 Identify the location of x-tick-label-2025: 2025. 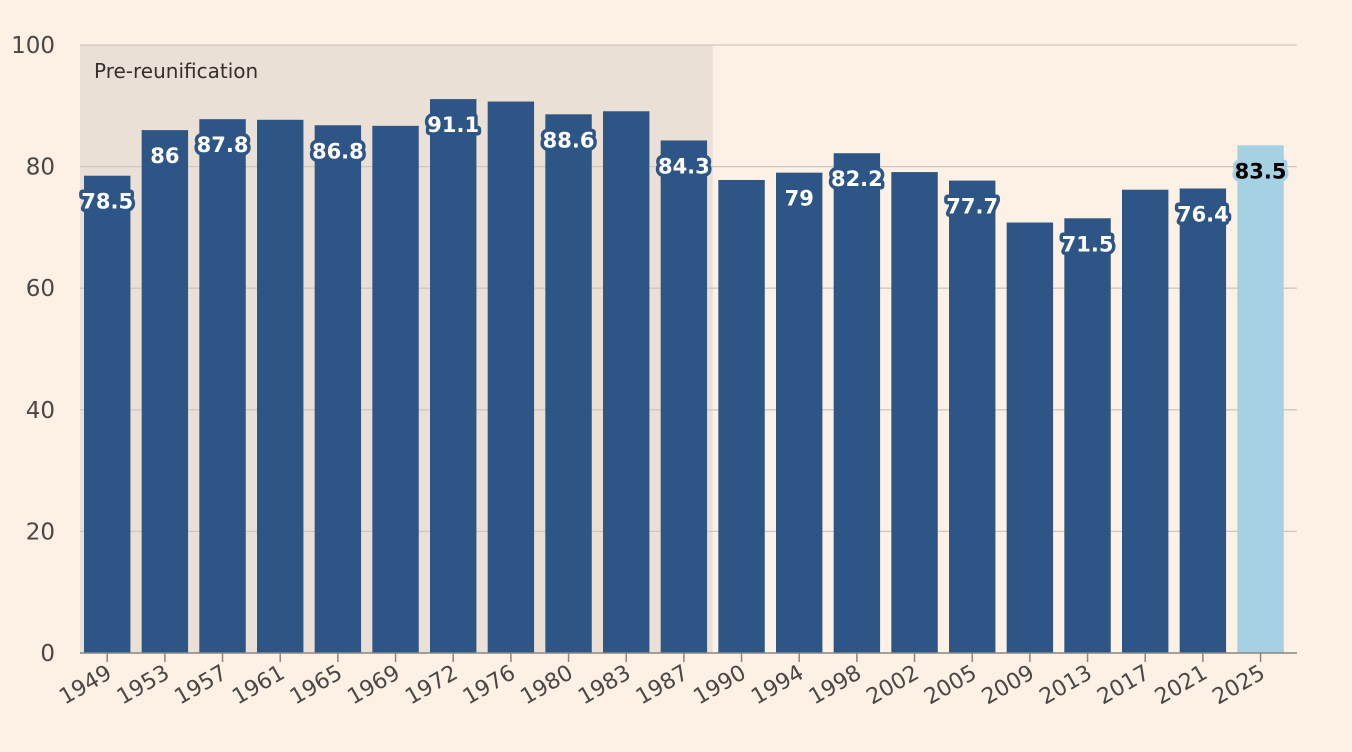
(1239, 686).